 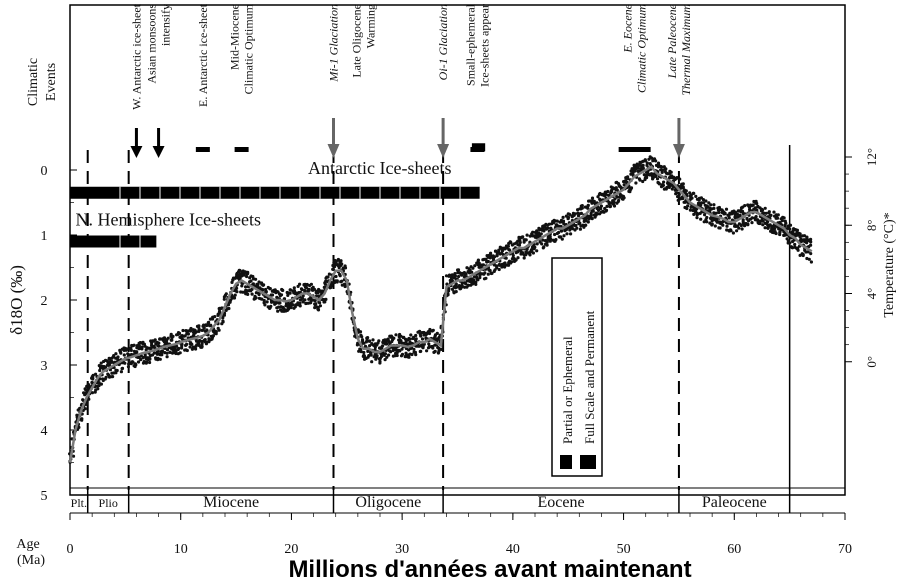 What do you see at coordinates (291, 549) in the screenshot?
I see `x-tick-label: 20` at bounding box center [291, 549].